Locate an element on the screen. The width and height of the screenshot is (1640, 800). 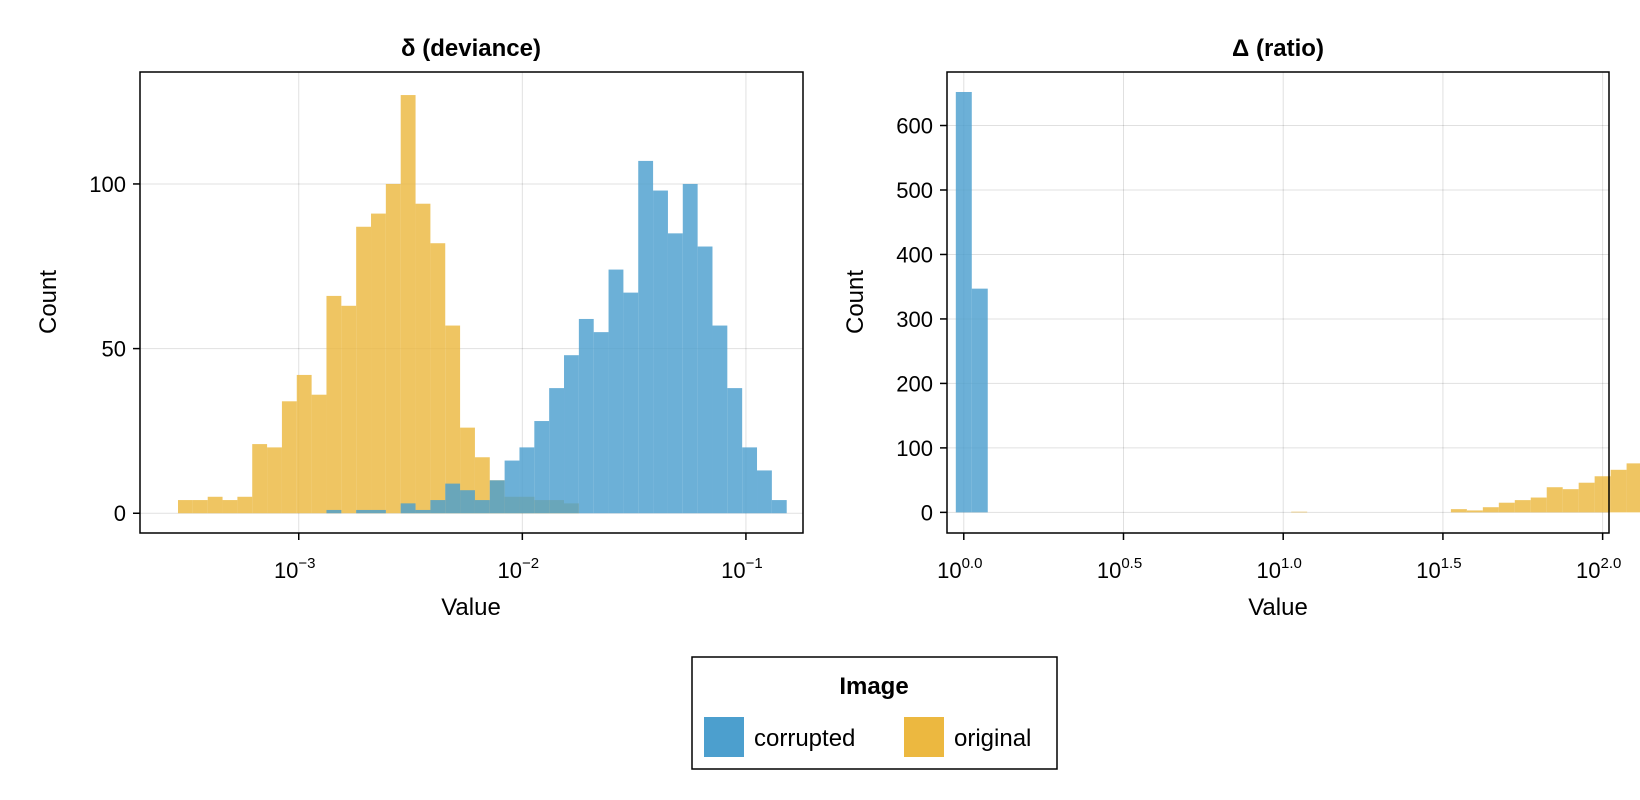
ratio-y-tick-label-0: 0 is located at coordinates (927, 512).